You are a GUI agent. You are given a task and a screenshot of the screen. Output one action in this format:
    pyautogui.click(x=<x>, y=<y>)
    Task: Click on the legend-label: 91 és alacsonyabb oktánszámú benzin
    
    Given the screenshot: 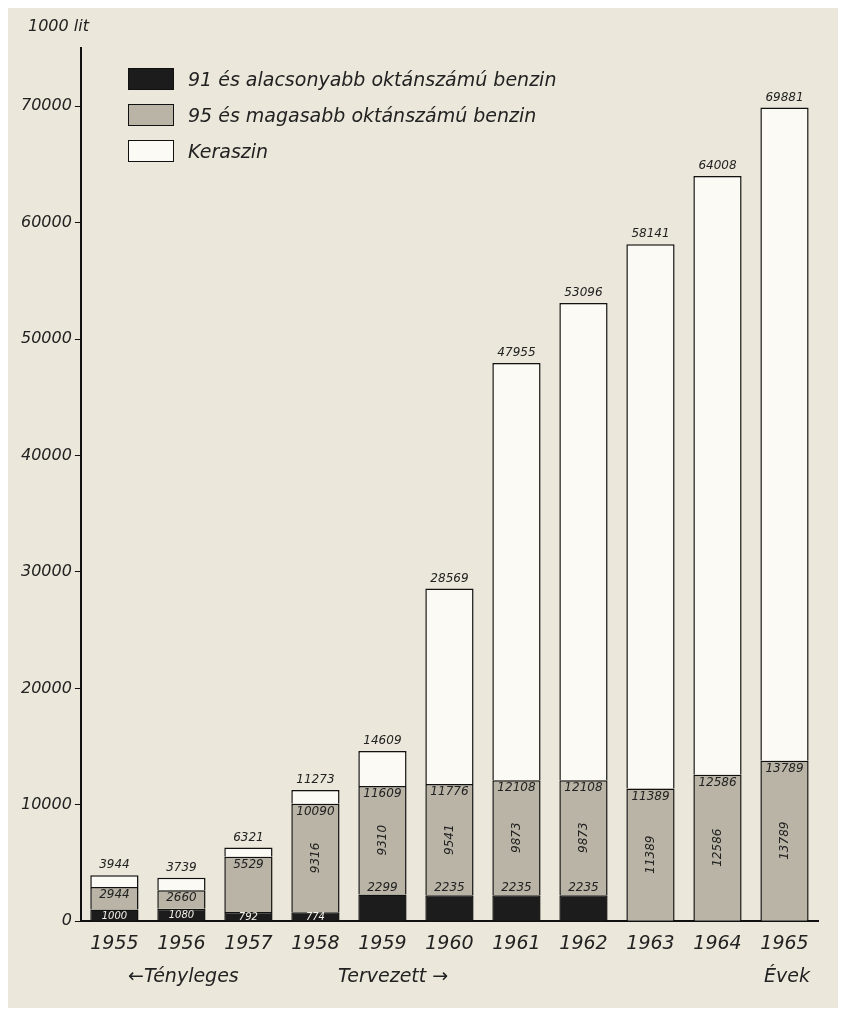 What is the action you would take?
    pyautogui.click(x=372, y=79)
    